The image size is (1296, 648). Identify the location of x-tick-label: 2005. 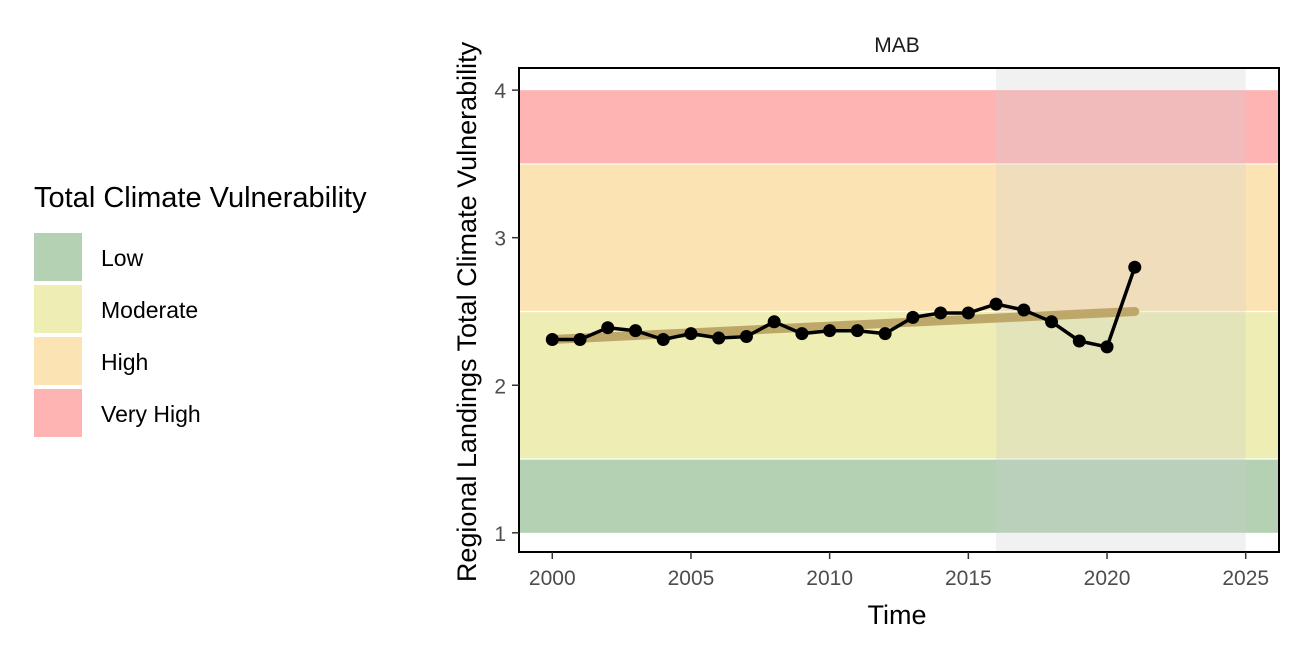
(691, 578).